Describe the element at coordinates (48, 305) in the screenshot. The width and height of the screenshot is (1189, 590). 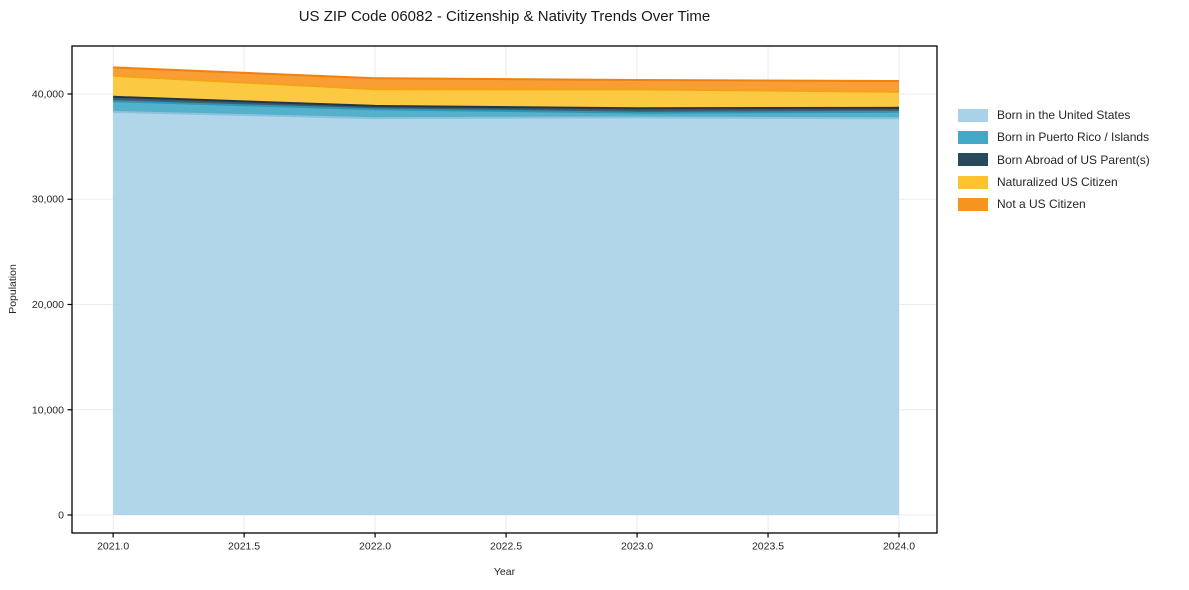
I see `y-tick-label: 20,000` at that location.